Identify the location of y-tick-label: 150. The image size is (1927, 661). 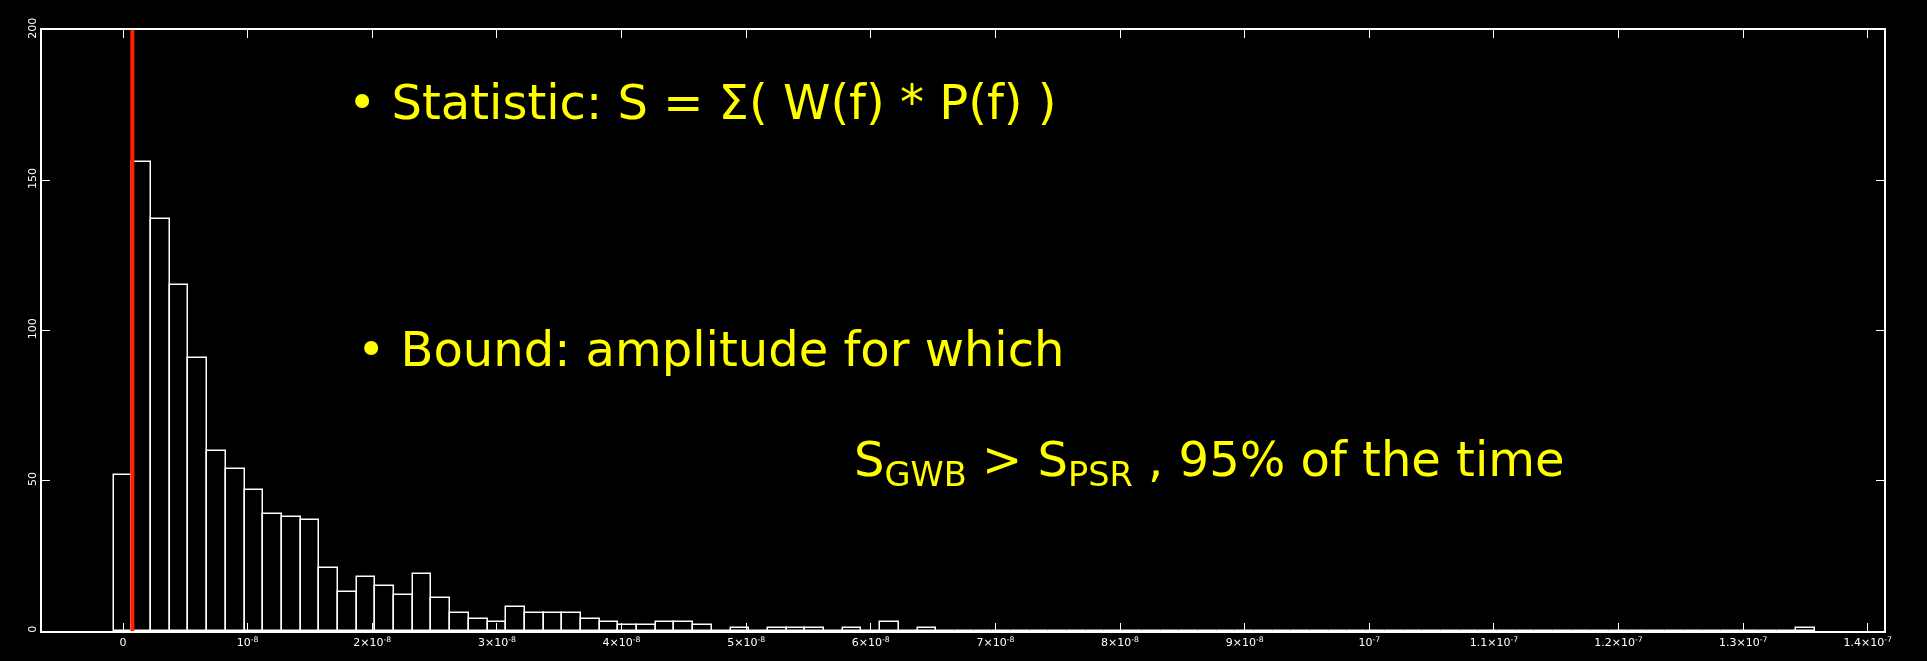
(32, 179).